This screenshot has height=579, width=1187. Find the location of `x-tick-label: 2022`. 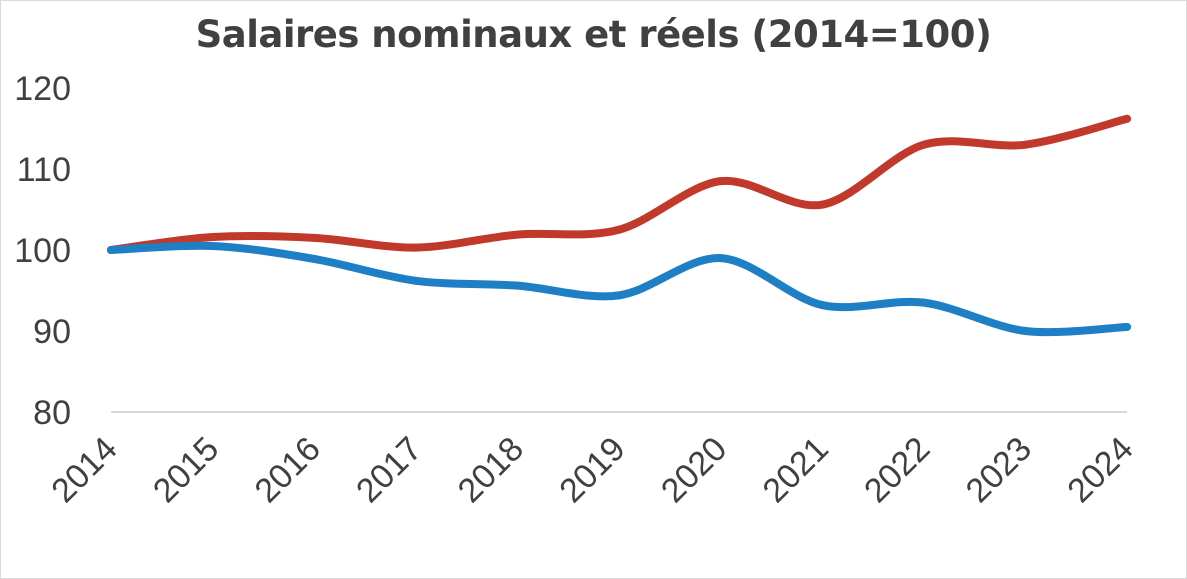

x-tick-label: 2022 is located at coordinates (897, 470).